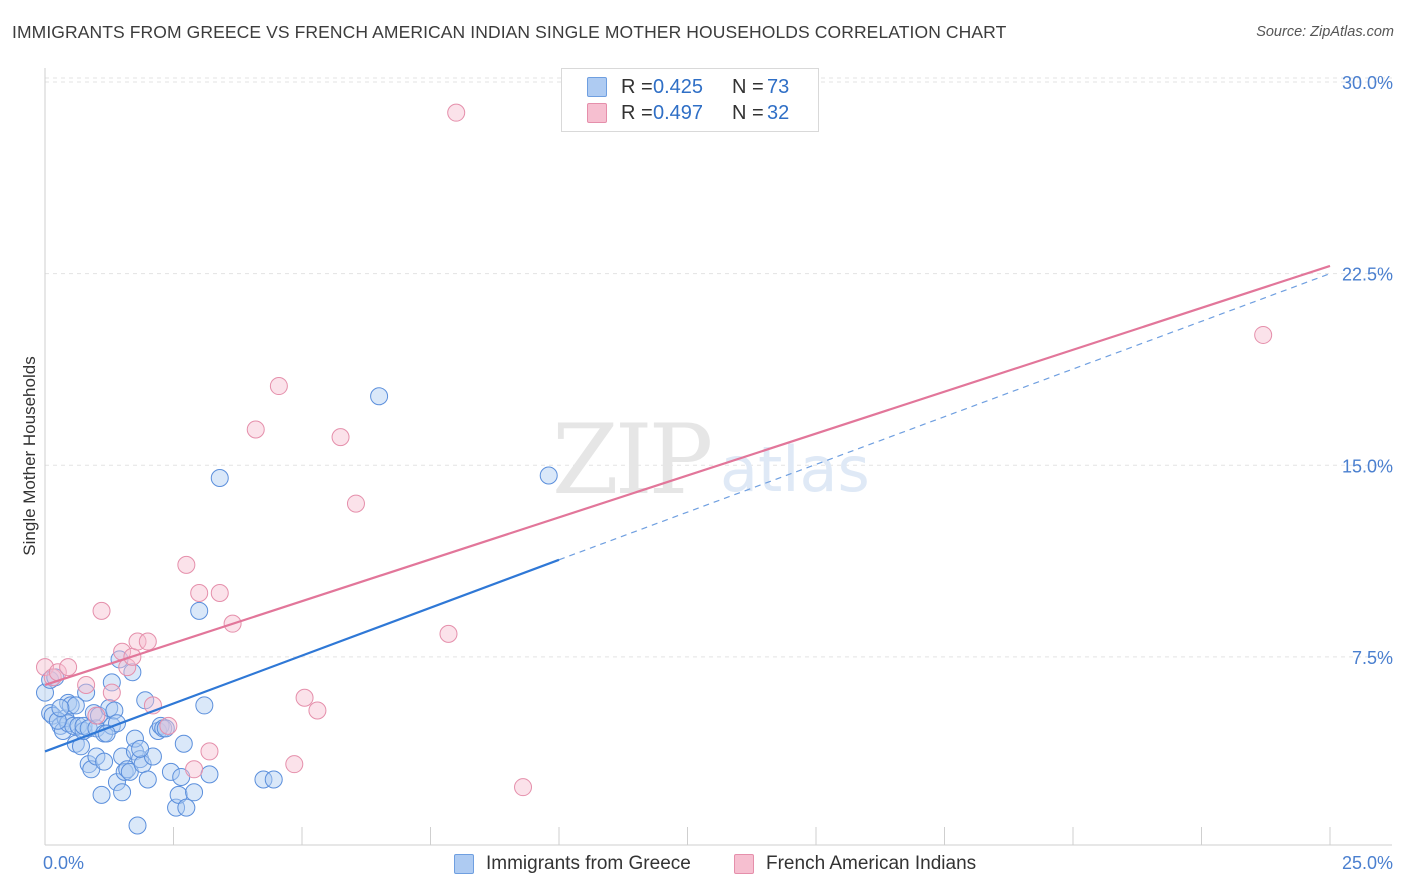 The height and width of the screenshot is (892, 1406). Describe the element at coordinates (464, 864) in the screenshot. I see `bottom-legend-swatch-blue` at that location.